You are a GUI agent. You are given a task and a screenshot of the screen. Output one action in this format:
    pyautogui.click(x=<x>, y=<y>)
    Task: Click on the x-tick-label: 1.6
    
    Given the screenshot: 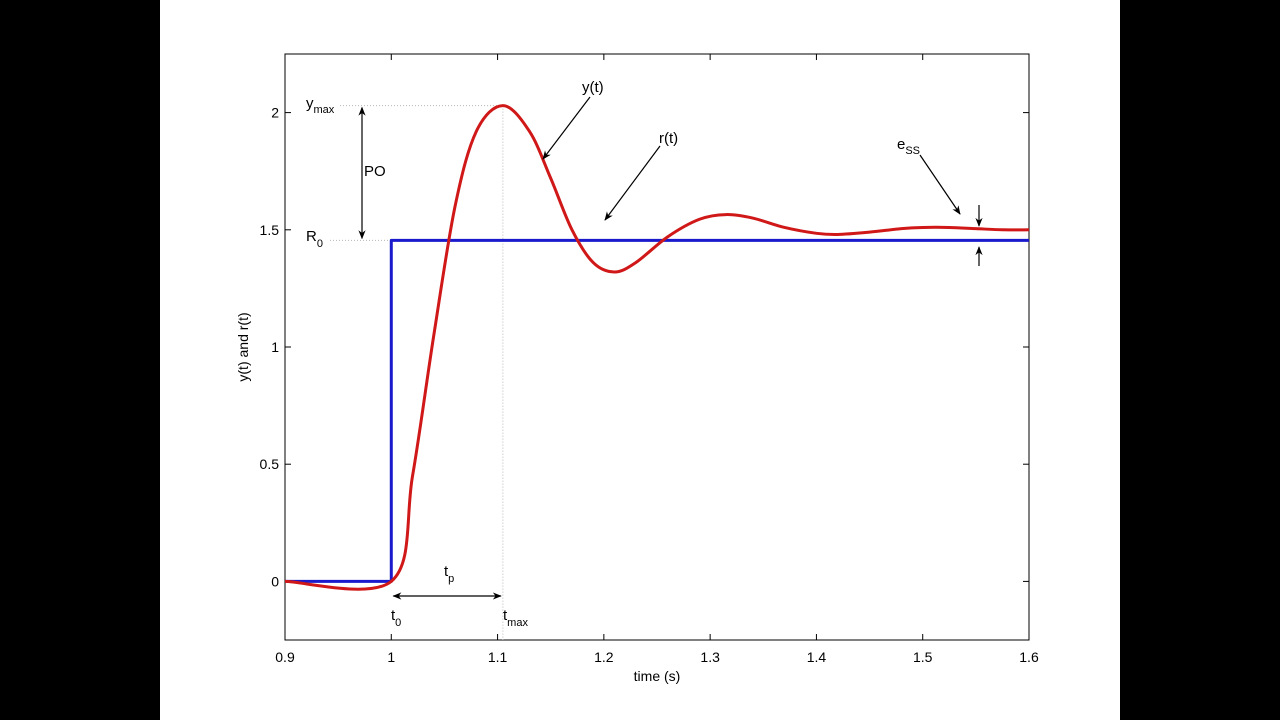 What is the action you would take?
    pyautogui.click(x=1029, y=657)
    